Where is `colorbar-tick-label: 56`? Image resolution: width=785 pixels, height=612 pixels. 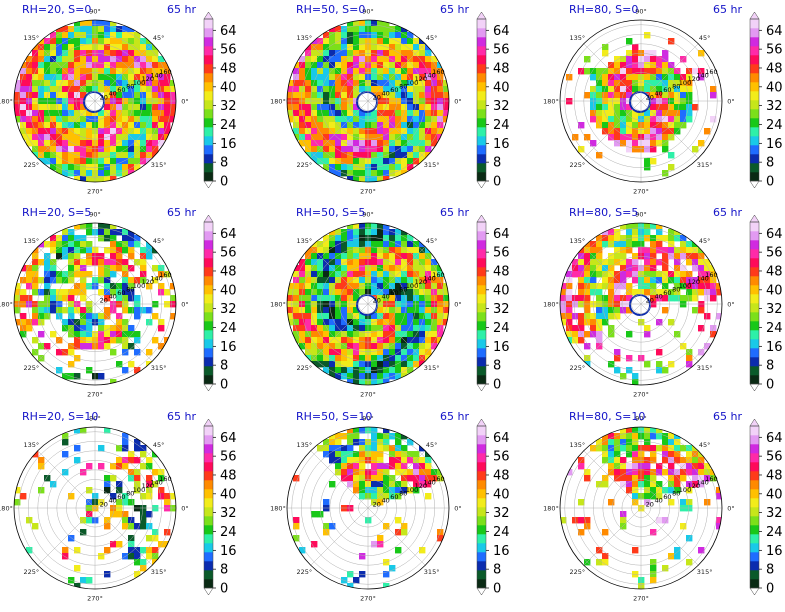
colorbar-tick-label: 56 is located at coordinates (774, 50).